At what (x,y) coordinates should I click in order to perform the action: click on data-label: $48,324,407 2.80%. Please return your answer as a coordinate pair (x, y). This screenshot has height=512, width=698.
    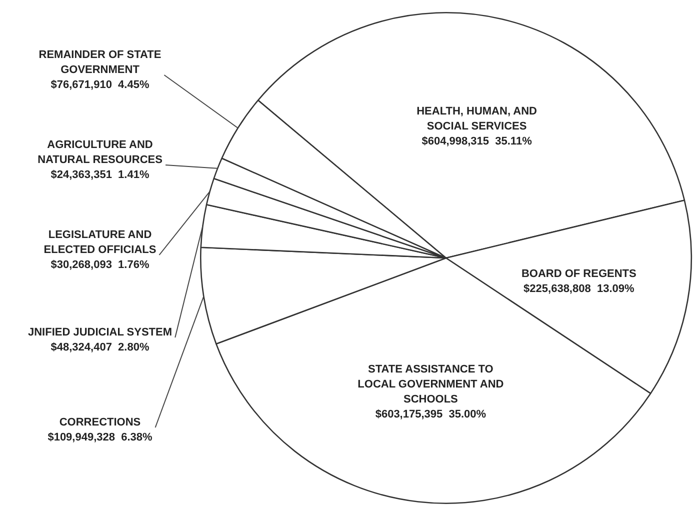
    Looking at the image, I should click on (100, 348).